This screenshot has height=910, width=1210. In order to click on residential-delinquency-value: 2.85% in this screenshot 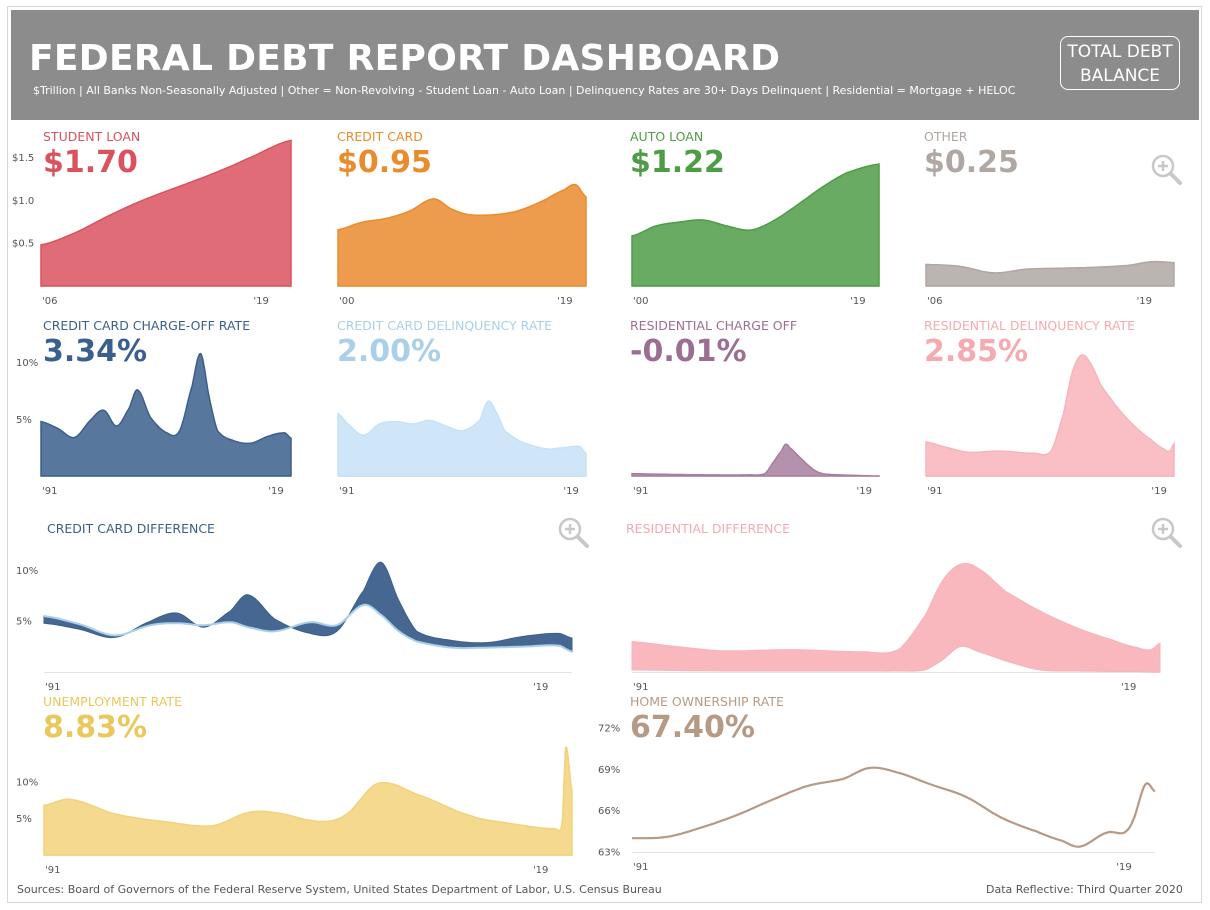, I will do `click(976, 351)`.